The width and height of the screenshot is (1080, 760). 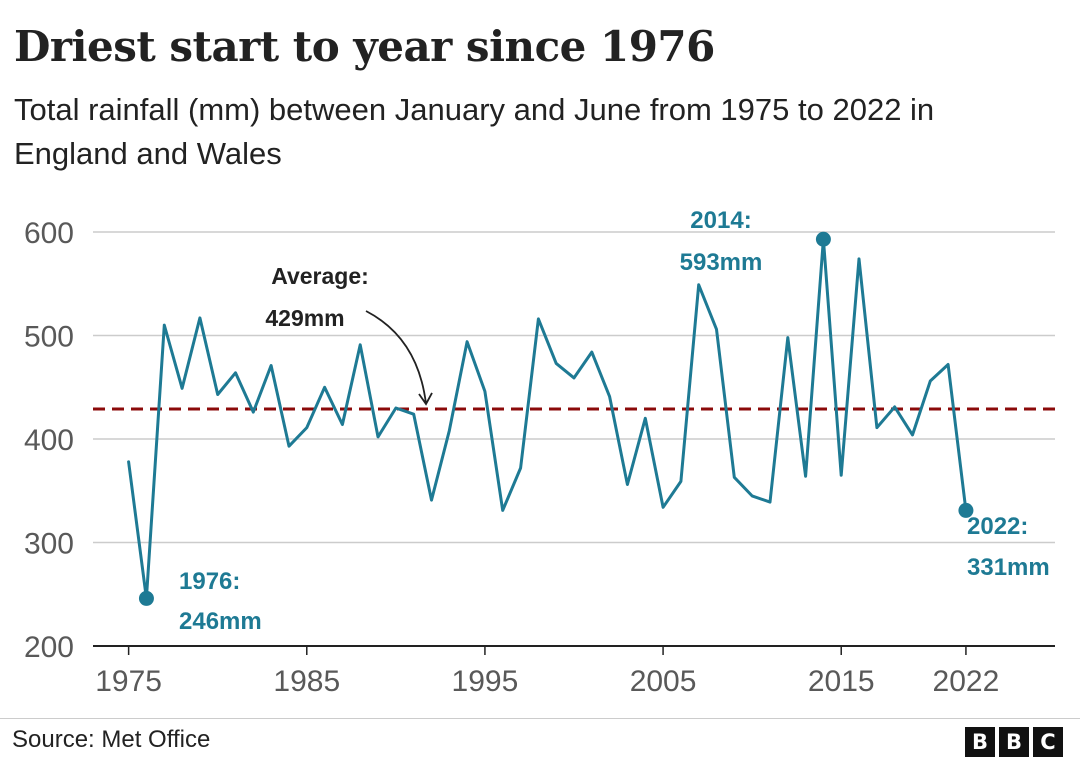 What do you see at coordinates (49, 233) in the screenshot?
I see `y-tick-label: 600` at bounding box center [49, 233].